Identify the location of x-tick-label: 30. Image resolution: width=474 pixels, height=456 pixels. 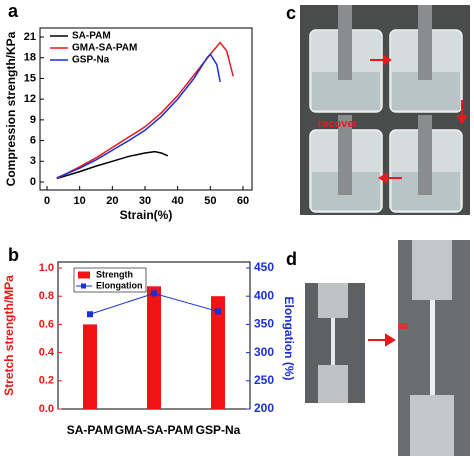
(145, 201).